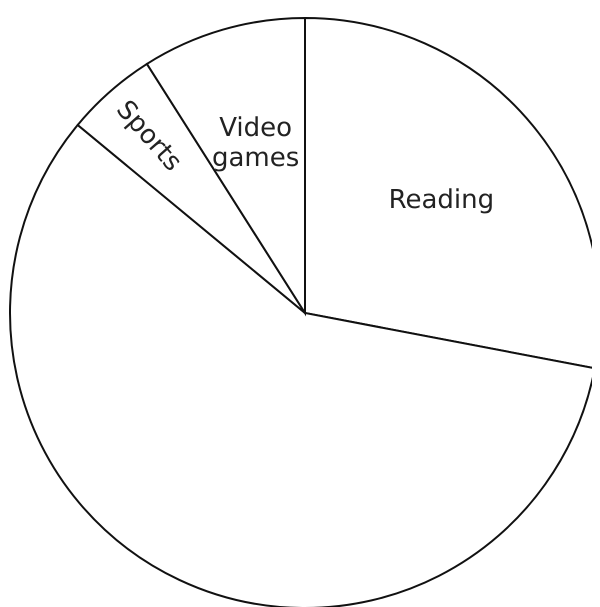 This screenshot has width=600, height=607. I want to click on slice-label: Reading, so click(441, 200).